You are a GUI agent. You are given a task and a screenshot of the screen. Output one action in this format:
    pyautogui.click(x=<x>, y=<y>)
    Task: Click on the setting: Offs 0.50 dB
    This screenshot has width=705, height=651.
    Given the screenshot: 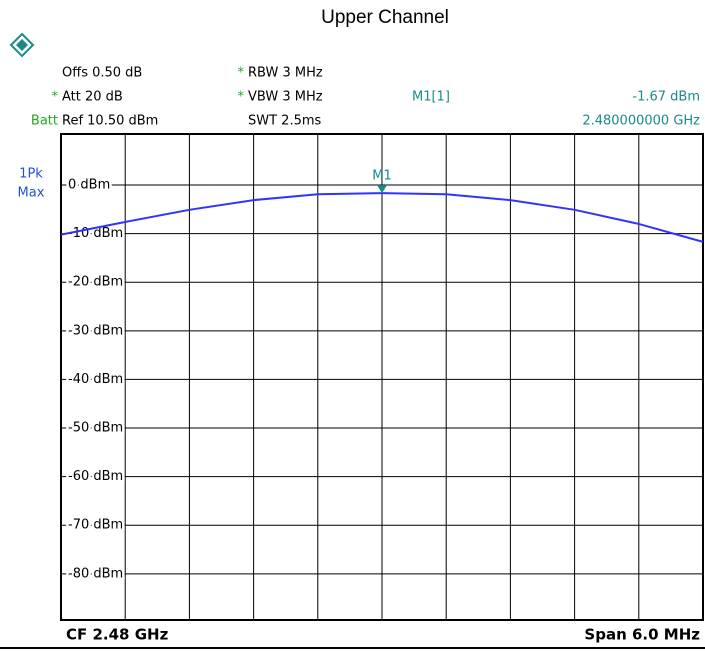 What is the action you would take?
    pyautogui.click(x=102, y=73)
    